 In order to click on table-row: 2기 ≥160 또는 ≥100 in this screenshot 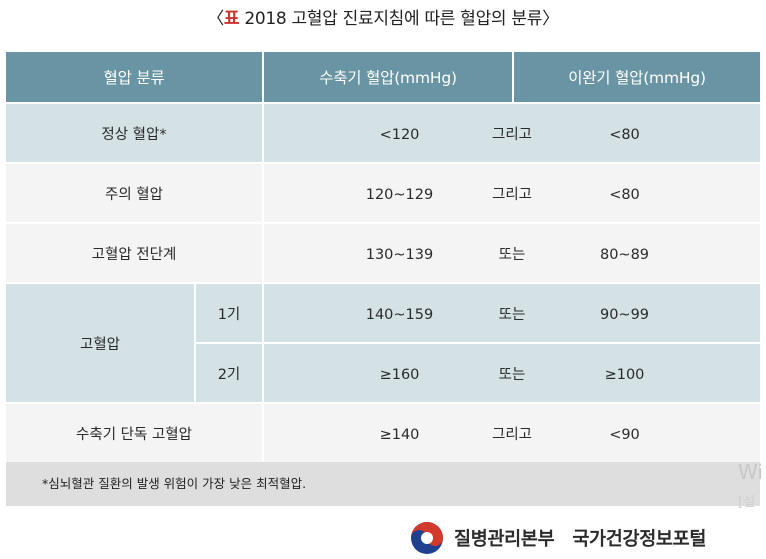, I will do `click(383, 372)`.